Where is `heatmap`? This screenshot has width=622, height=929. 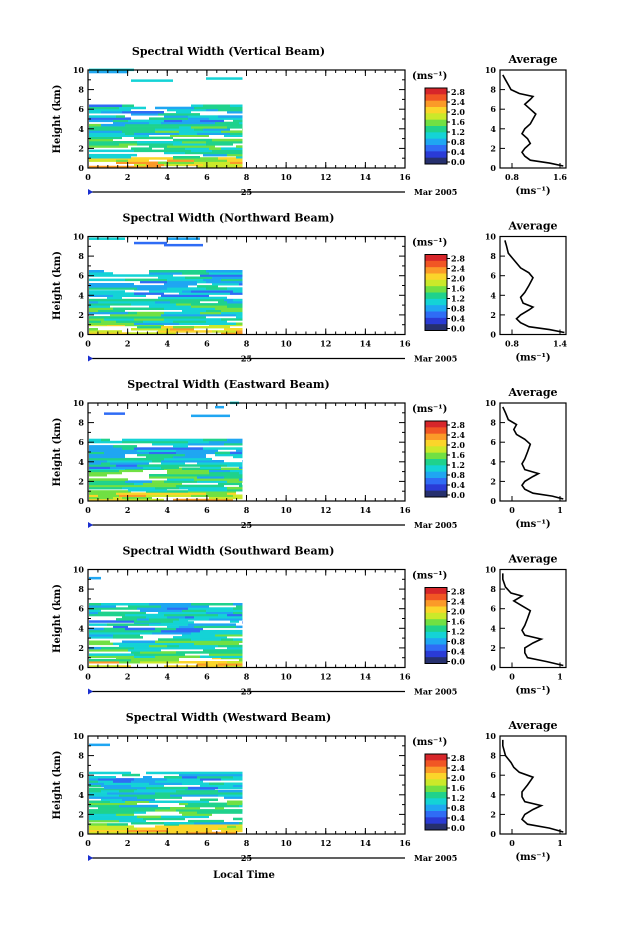
heatmap is located at coordinates (166, 789).